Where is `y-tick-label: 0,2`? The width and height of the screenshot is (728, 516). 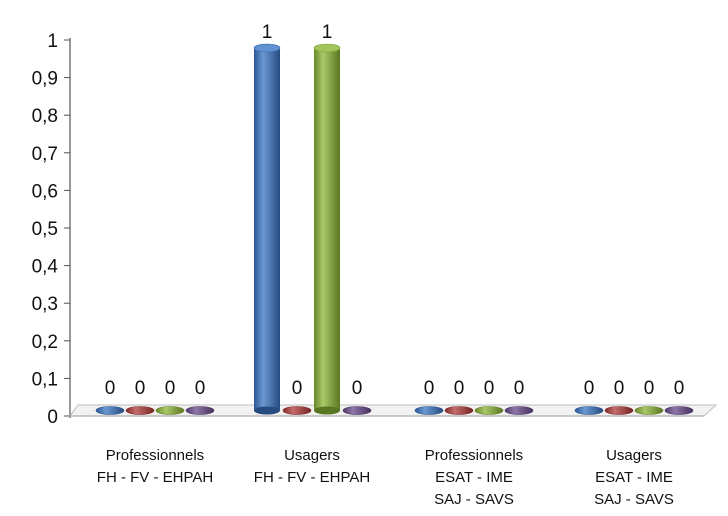
y-tick-label: 0,2 is located at coordinates (45, 342).